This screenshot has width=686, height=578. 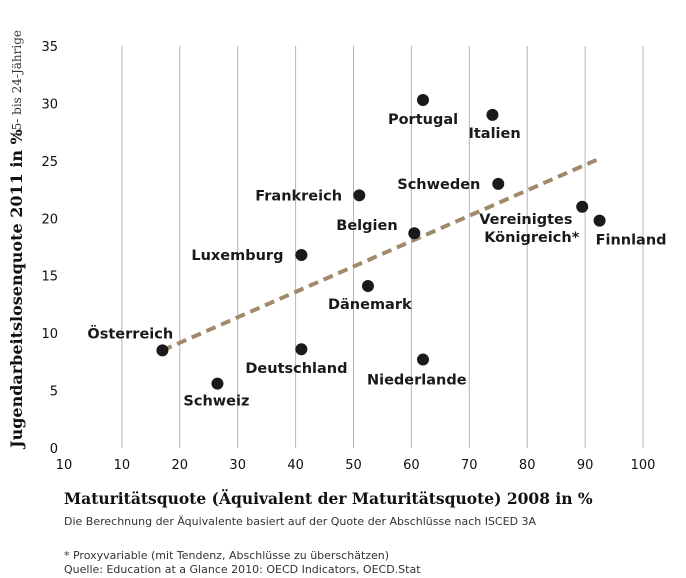 What do you see at coordinates (469, 465) in the screenshot?
I see `x-tick-label: 70` at bounding box center [469, 465].